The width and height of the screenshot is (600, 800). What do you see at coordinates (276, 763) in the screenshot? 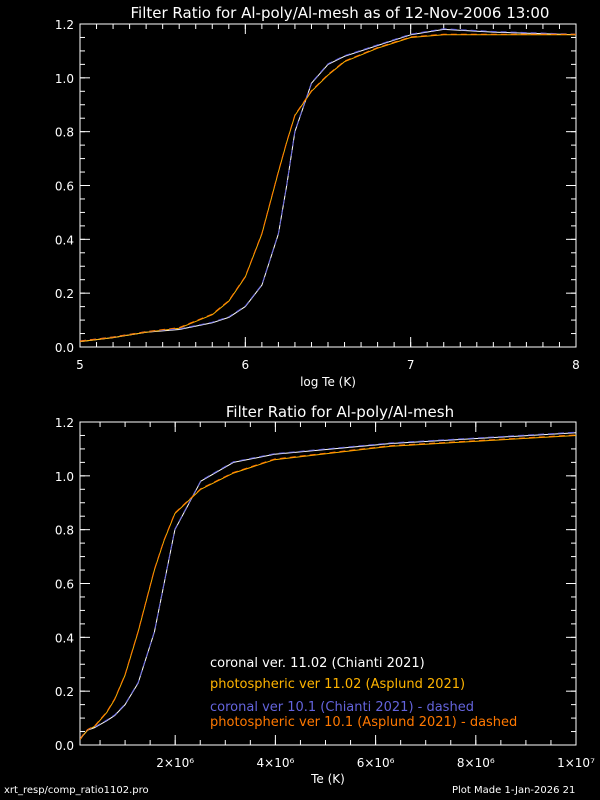
I see `x-tick-label: 4×10⁶` at bounding box center [276, 763].